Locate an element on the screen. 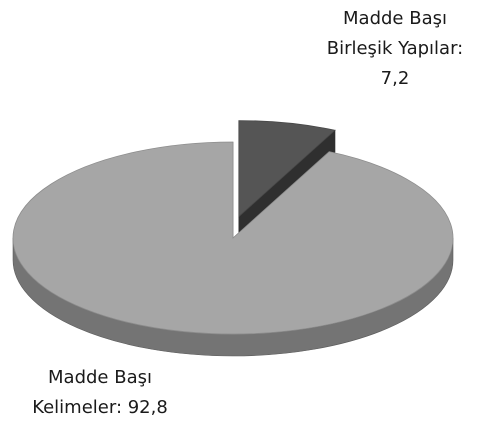  slice-label-birlesik-line-1: Madde Başı is located at coordinates (395, 18).